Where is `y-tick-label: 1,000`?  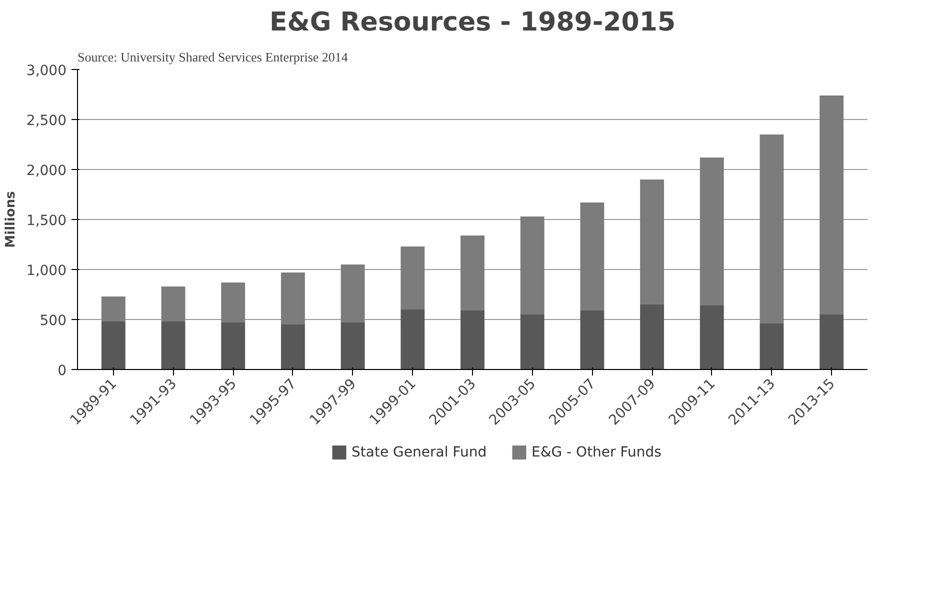
y-tick-label: 1,000 is located at coordinates (46, 271).